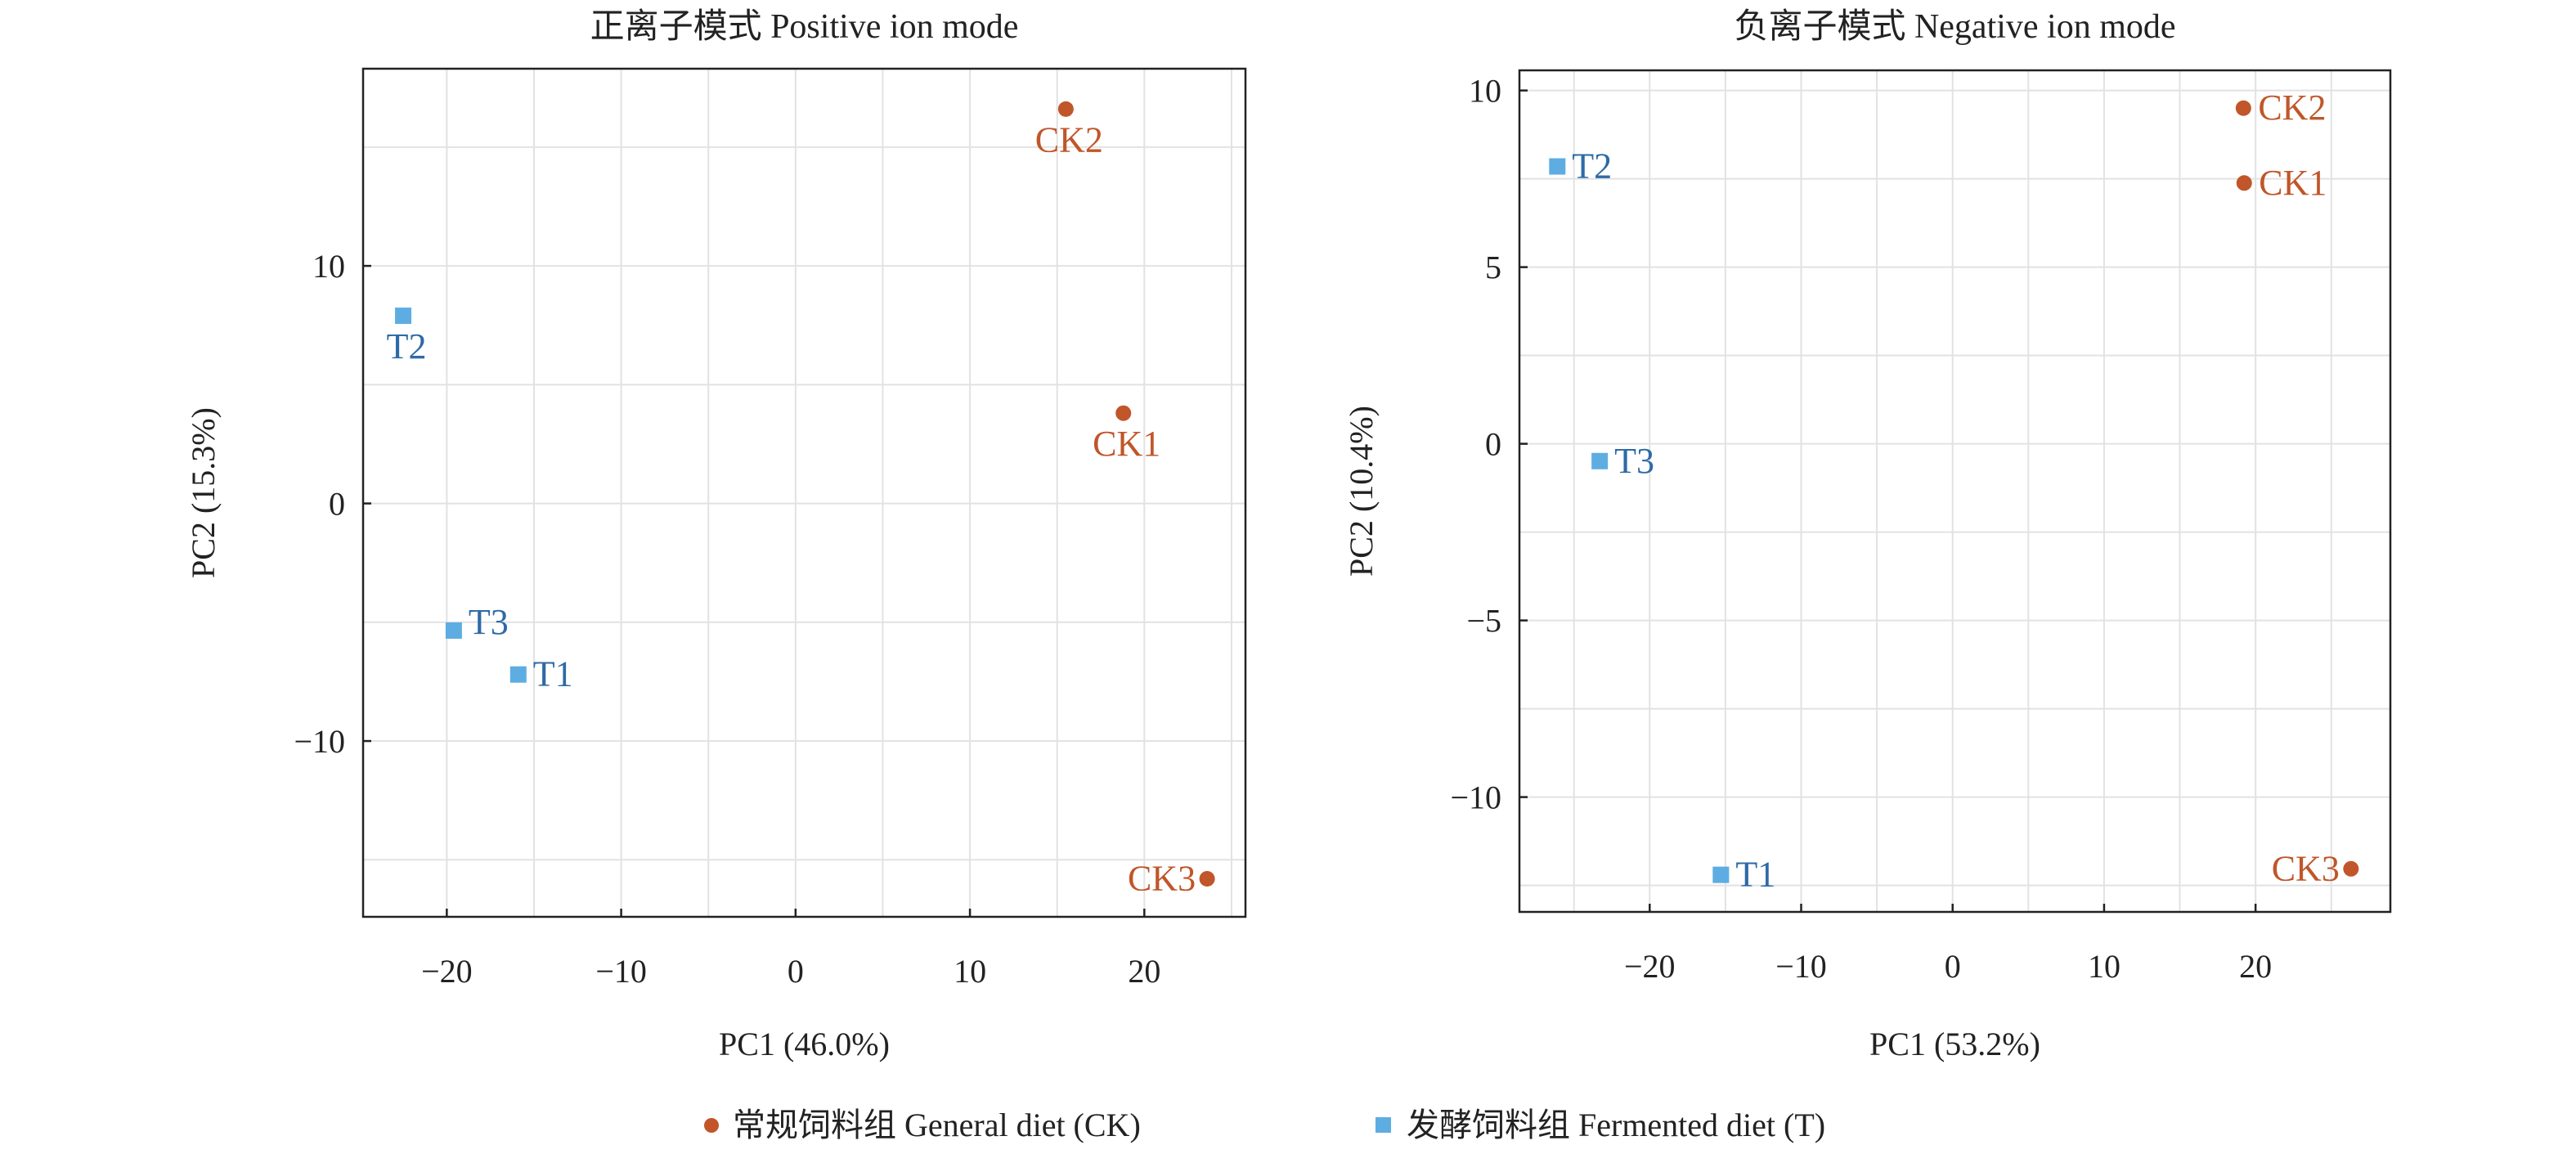  I want to click on legend-ck-label: 常规饲料组 General diet (CK), so click(937, 1125).